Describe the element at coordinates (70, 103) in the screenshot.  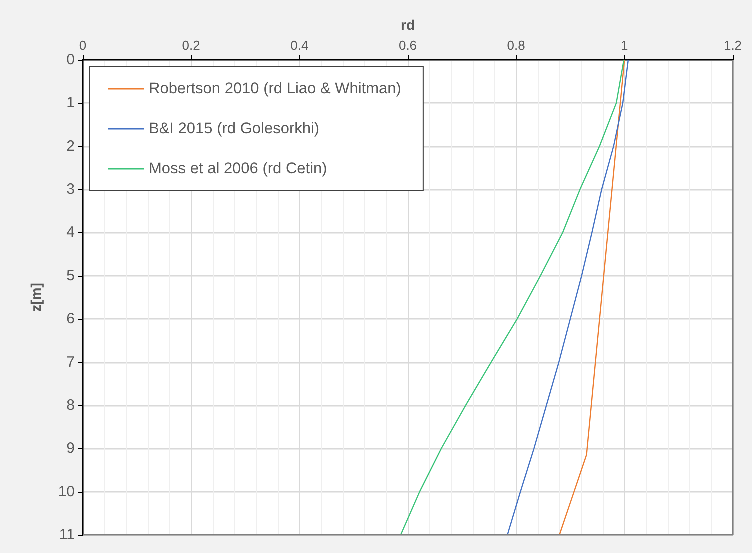
I see `y-tick-label: 1` at that location.